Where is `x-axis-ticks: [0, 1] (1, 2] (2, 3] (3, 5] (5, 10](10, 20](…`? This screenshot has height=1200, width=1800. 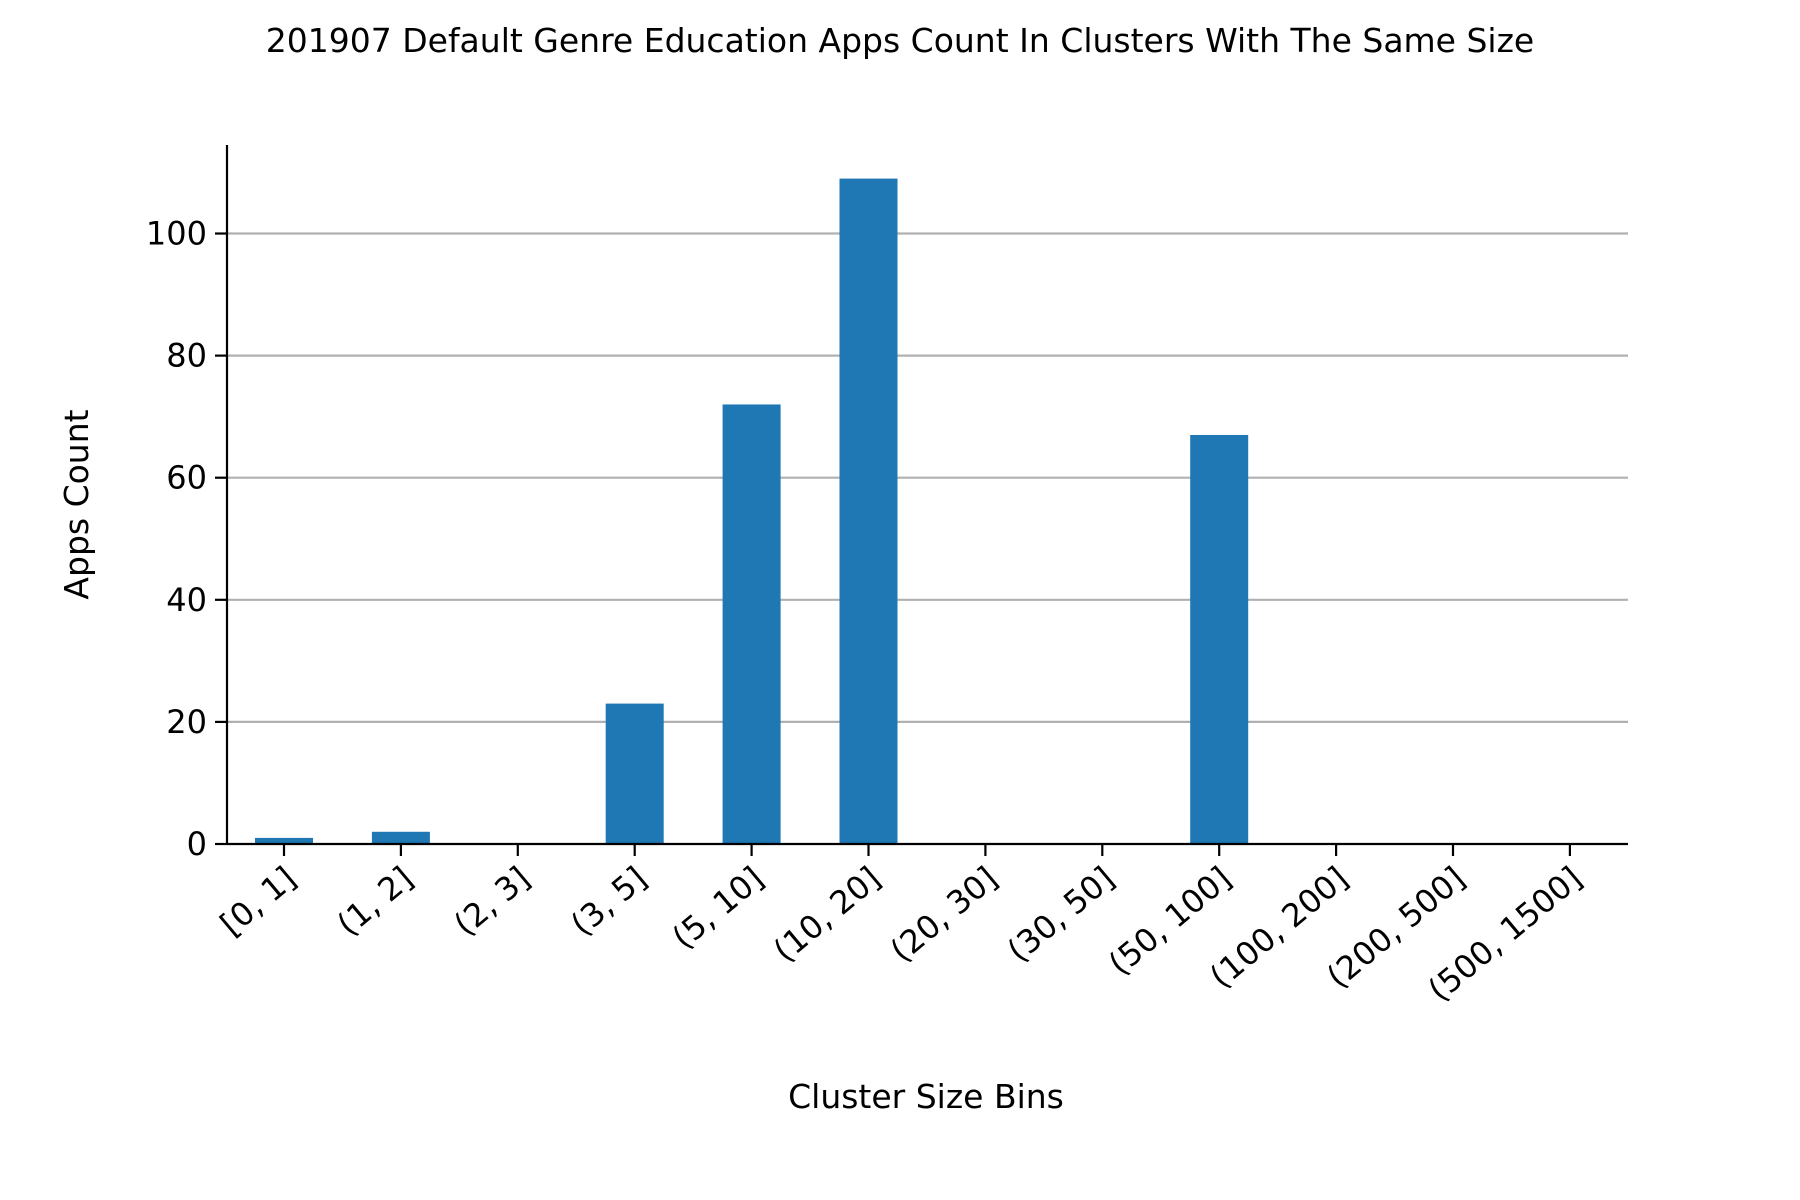
x-axis-ticks: [0, 1] (1, 2] (2, 3] (3, 5] (5, 10](10, 20](… is located at coordinates (901, 926).